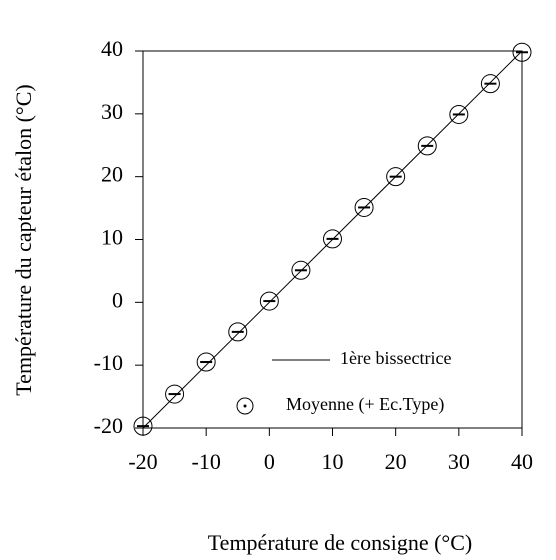 This screenshot has width=556, height=560. Describe the element at coordinates (108, 425) in the screenshot. I see `y-tick-label: -20` at that location.